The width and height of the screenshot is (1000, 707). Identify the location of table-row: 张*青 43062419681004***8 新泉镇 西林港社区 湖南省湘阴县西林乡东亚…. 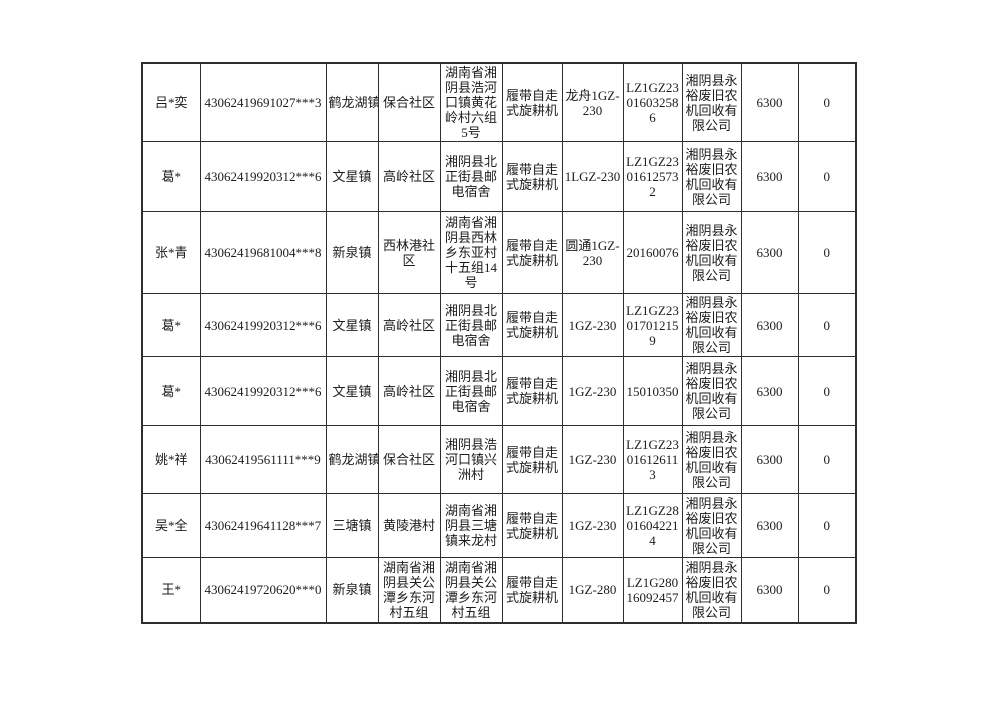
(499, 252).